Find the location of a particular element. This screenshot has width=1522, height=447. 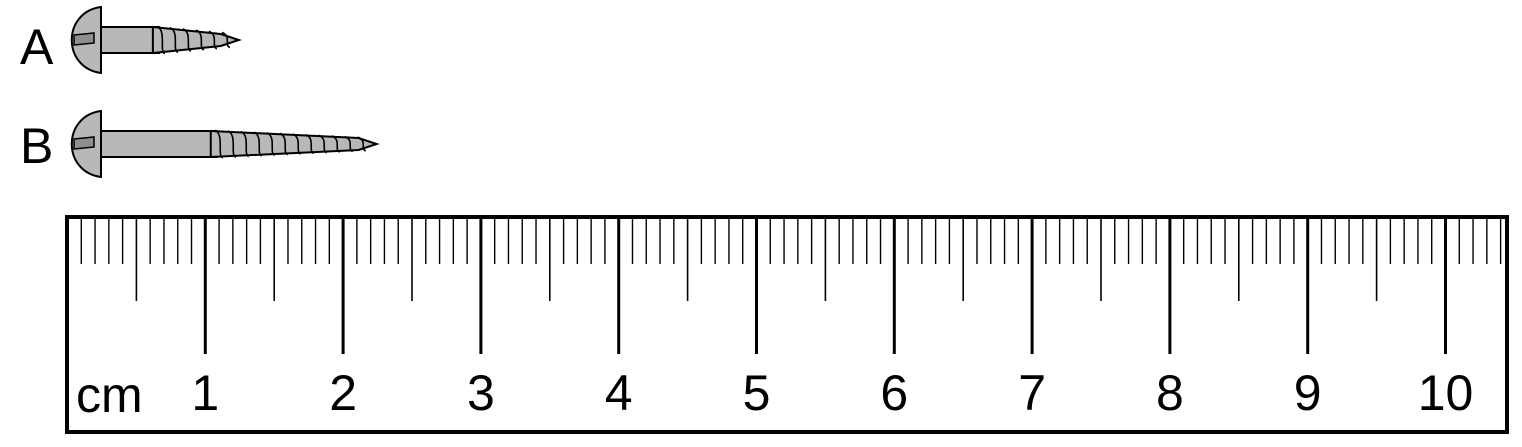

screw-b-icon is located at coordinates (225, 144).